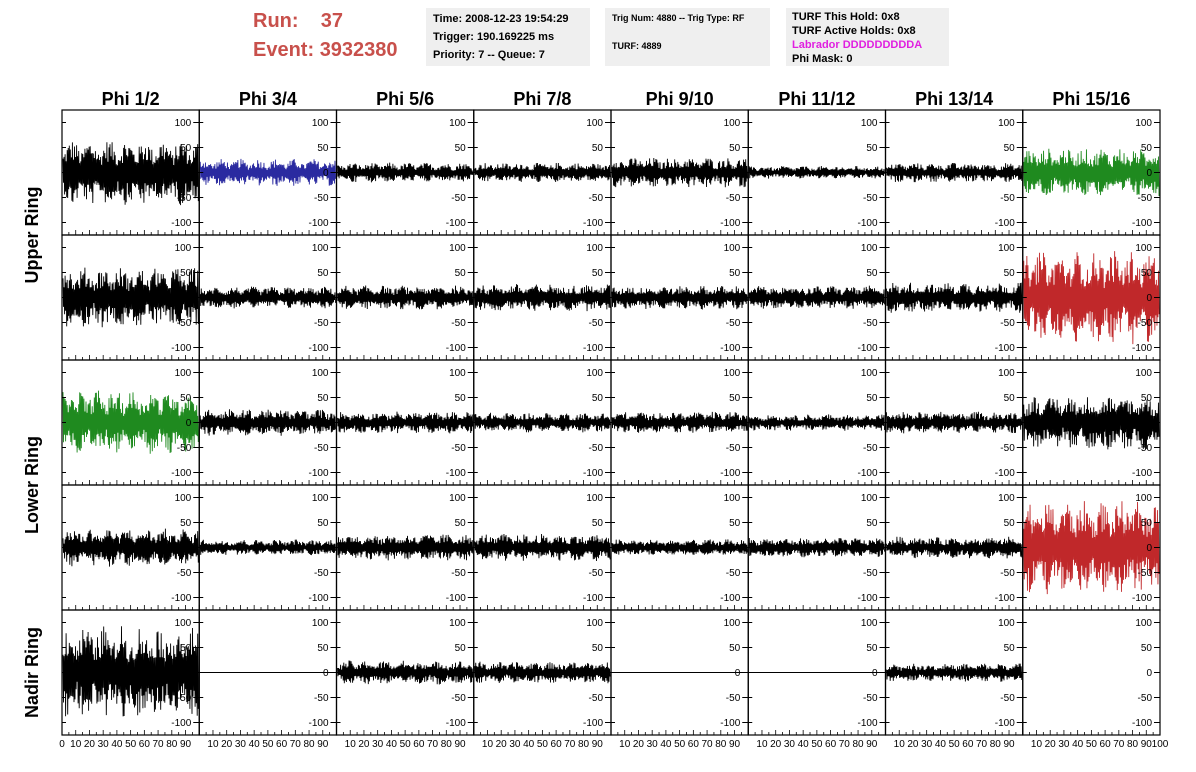 This screenshot has width=1196, height=772. Describe the element at coordinates (846, 17) in the screenshot. I see `turf-this-hold-text: TURF This Hold: 0x8` at that location.